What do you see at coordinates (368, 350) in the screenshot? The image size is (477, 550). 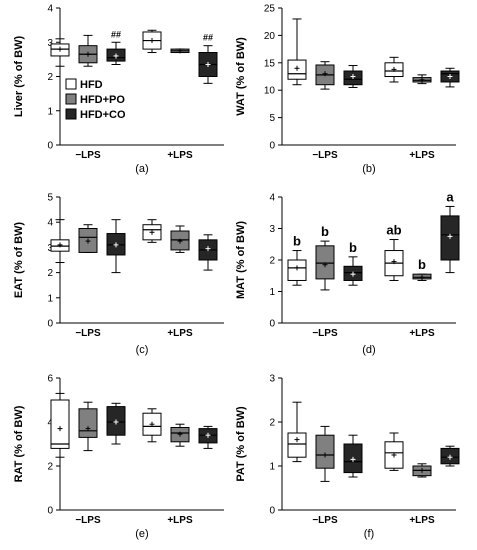 I see `panel-caption: (d)` at bounding box center [368, 350].